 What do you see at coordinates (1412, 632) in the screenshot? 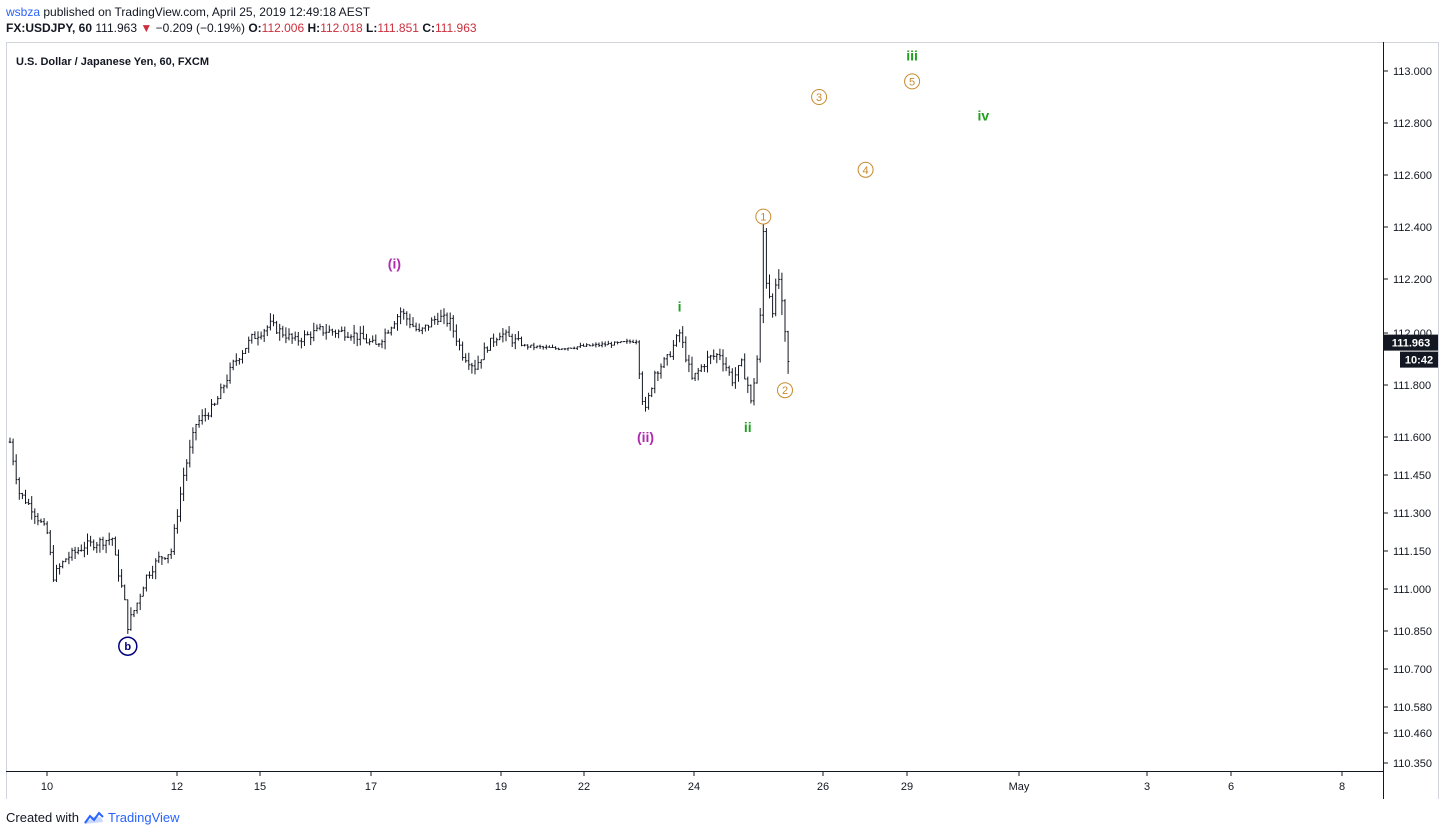
I see `price-tick-label: 110.850` at bounding box center [1412, 632].